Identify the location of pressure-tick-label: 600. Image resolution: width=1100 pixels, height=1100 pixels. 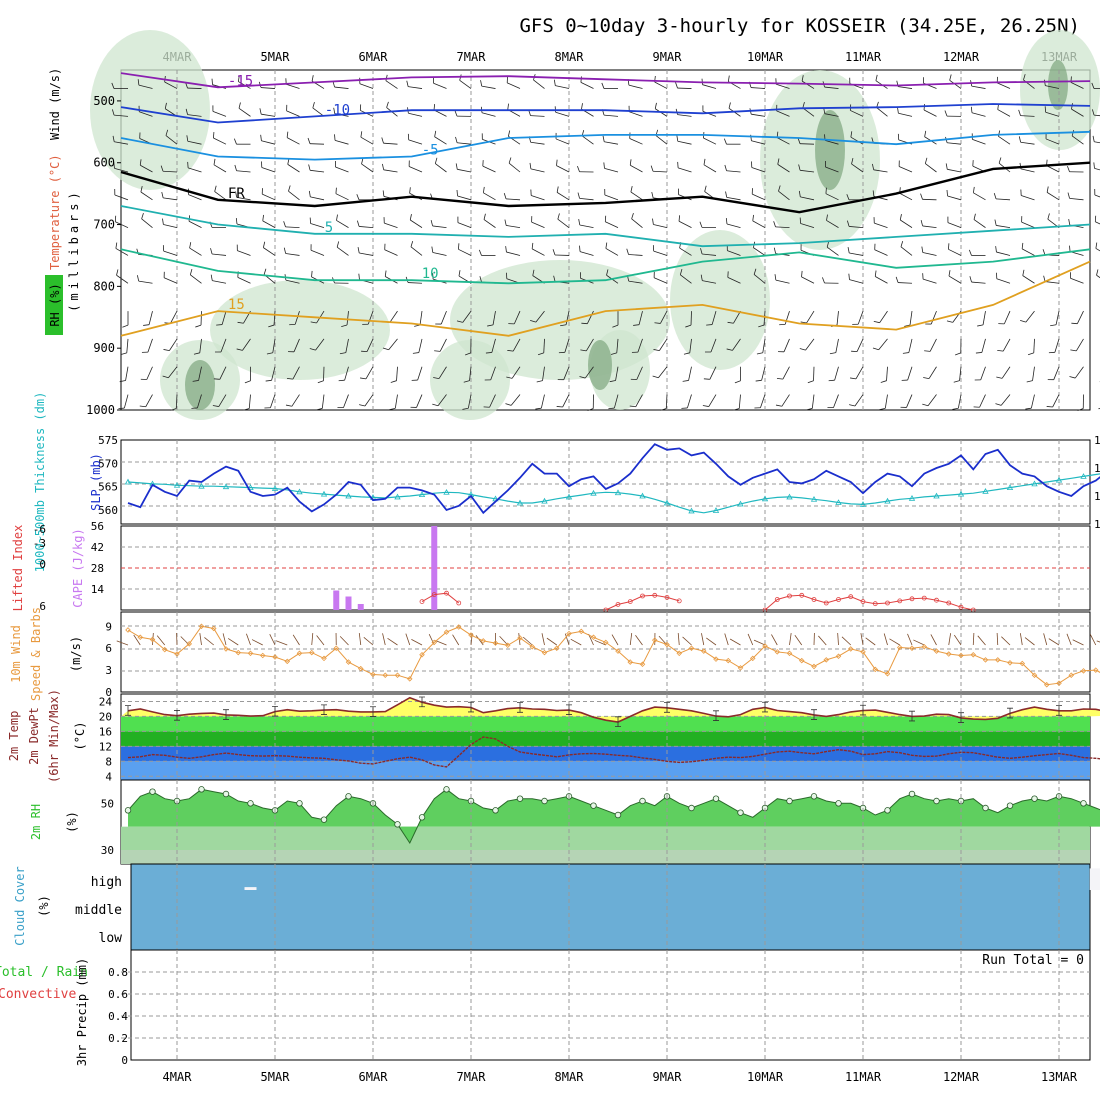
(104, 163).